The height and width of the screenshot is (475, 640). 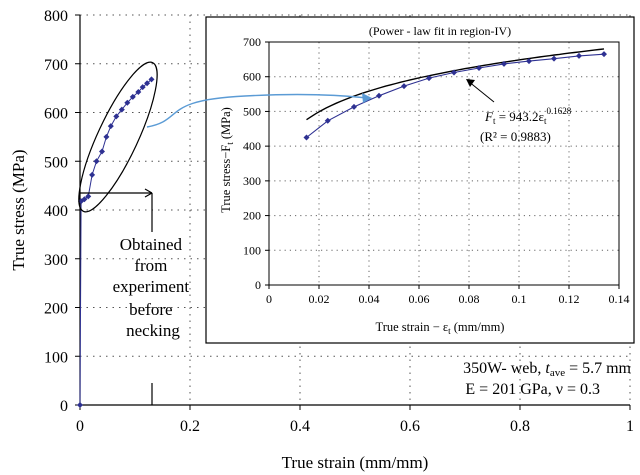 What do you see at coordinates (367, 98) in the screenshot?
I see `zoom-connector-arrowhead` at bounding box center [367, 98].